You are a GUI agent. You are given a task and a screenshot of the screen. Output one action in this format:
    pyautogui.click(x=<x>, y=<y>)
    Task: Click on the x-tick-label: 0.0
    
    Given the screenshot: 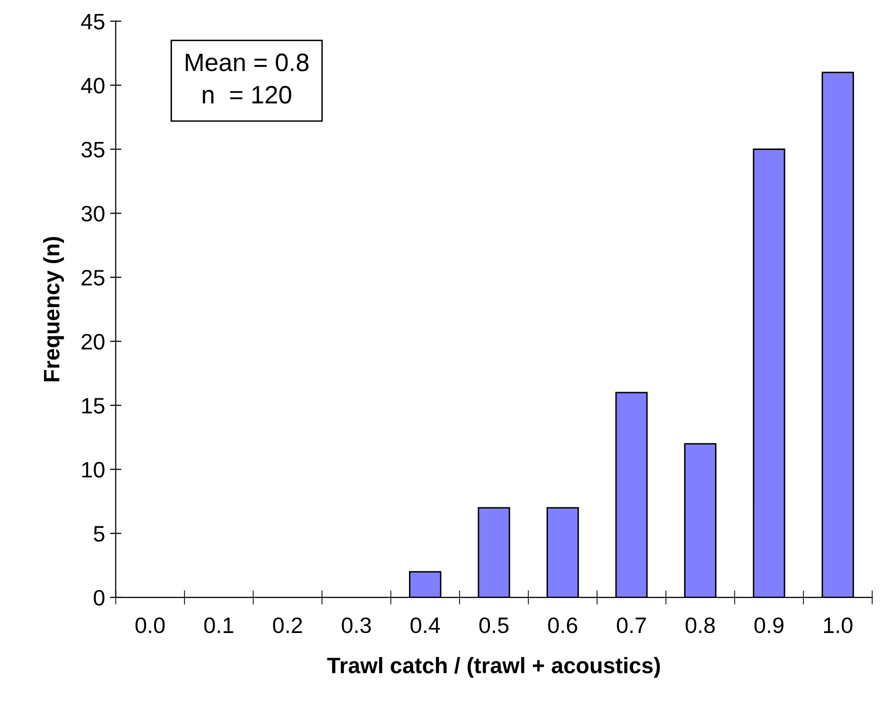 What is the action you would take?
    pyautogui.click(x=150, y=625)
    